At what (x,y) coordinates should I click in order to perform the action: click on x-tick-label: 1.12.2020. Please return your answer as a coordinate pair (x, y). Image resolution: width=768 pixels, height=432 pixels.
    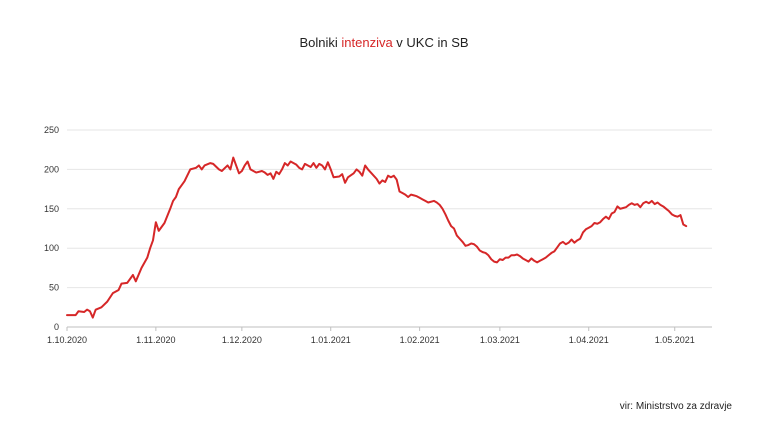
    Looking at the image, I should click on (242, 340).